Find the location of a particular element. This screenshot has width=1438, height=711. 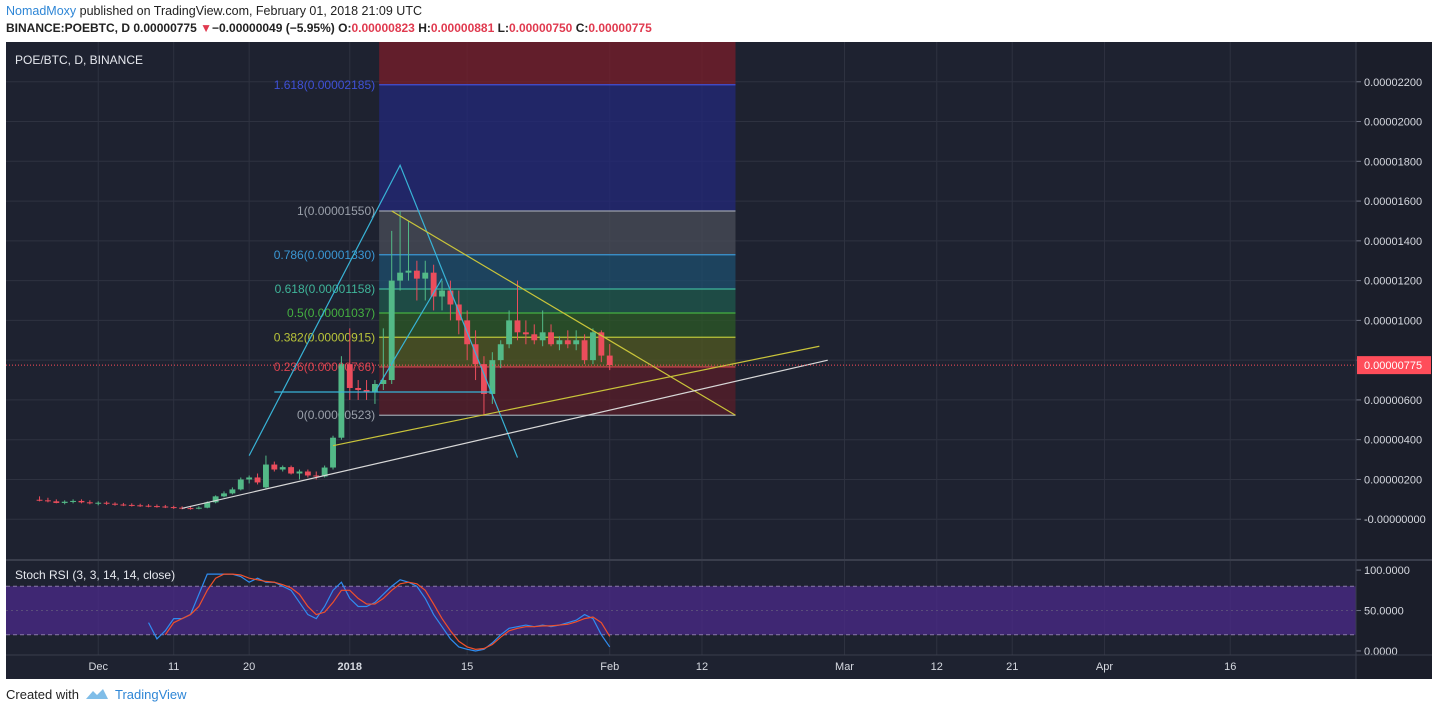

author-link: NomadMoxy is located at coordinates (41, 11).